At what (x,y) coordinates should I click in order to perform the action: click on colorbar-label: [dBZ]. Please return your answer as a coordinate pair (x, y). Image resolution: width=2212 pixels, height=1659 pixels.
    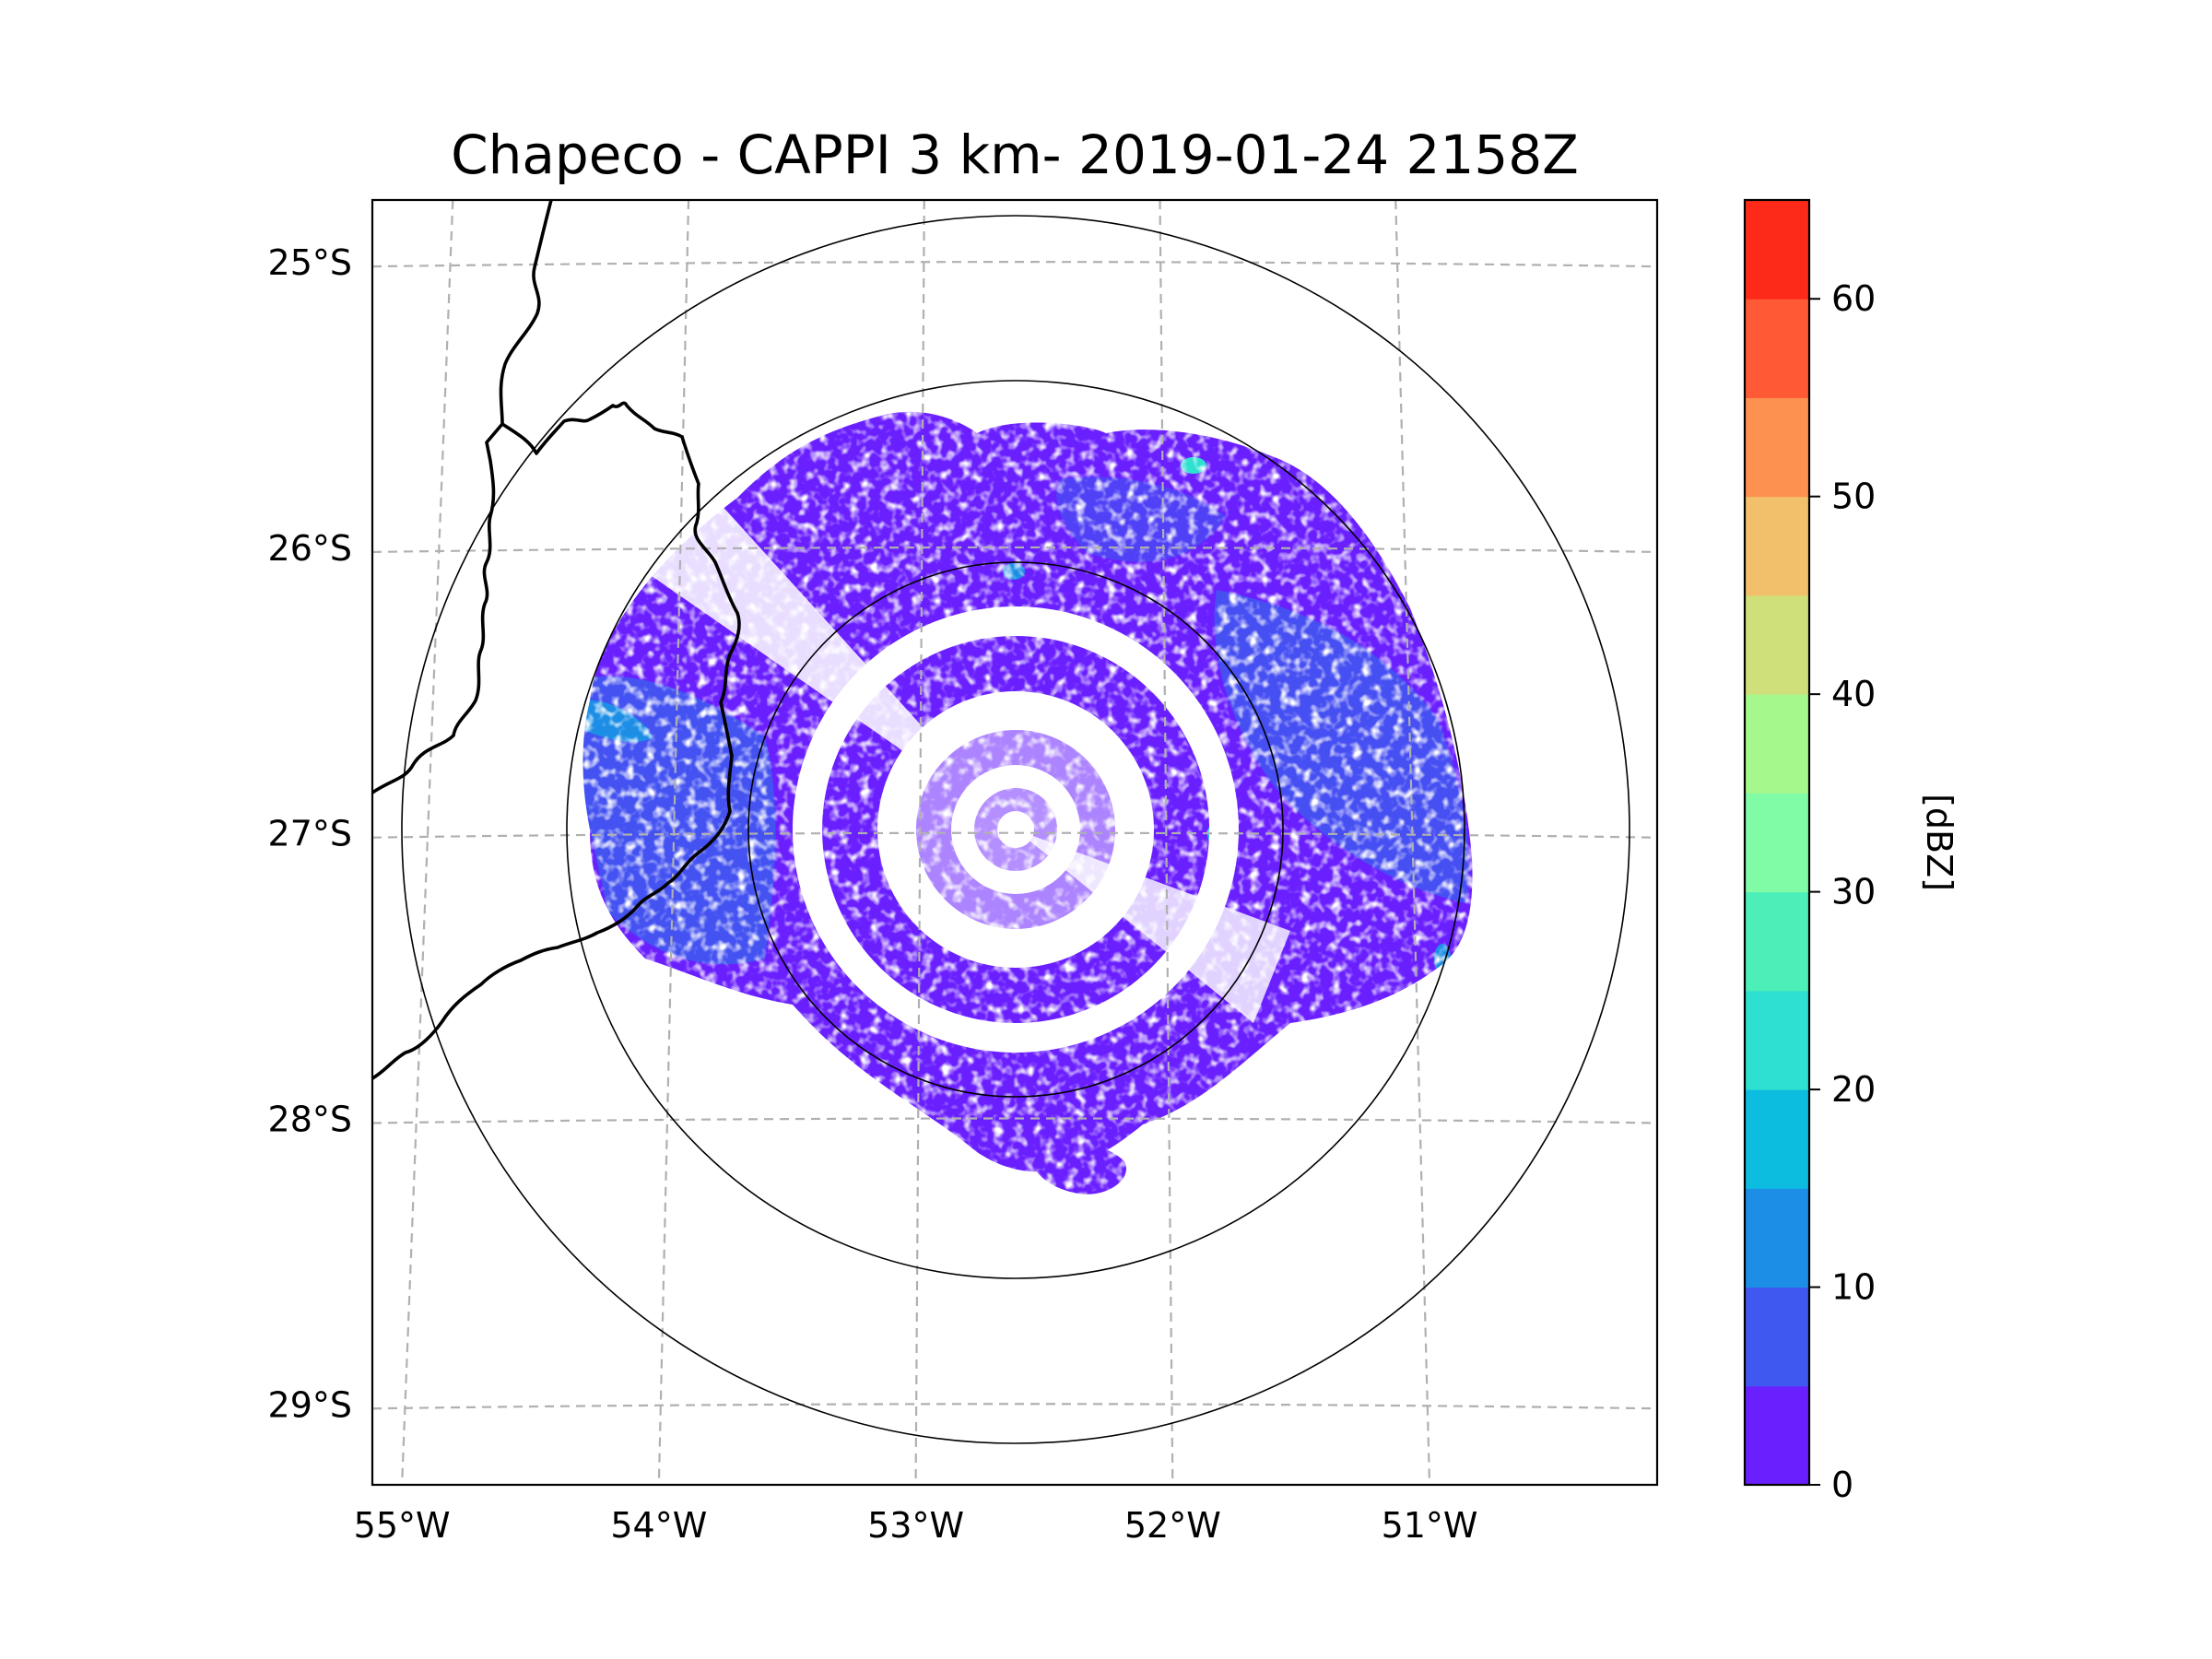
    Looking at the image, I should click on (1939, 842).